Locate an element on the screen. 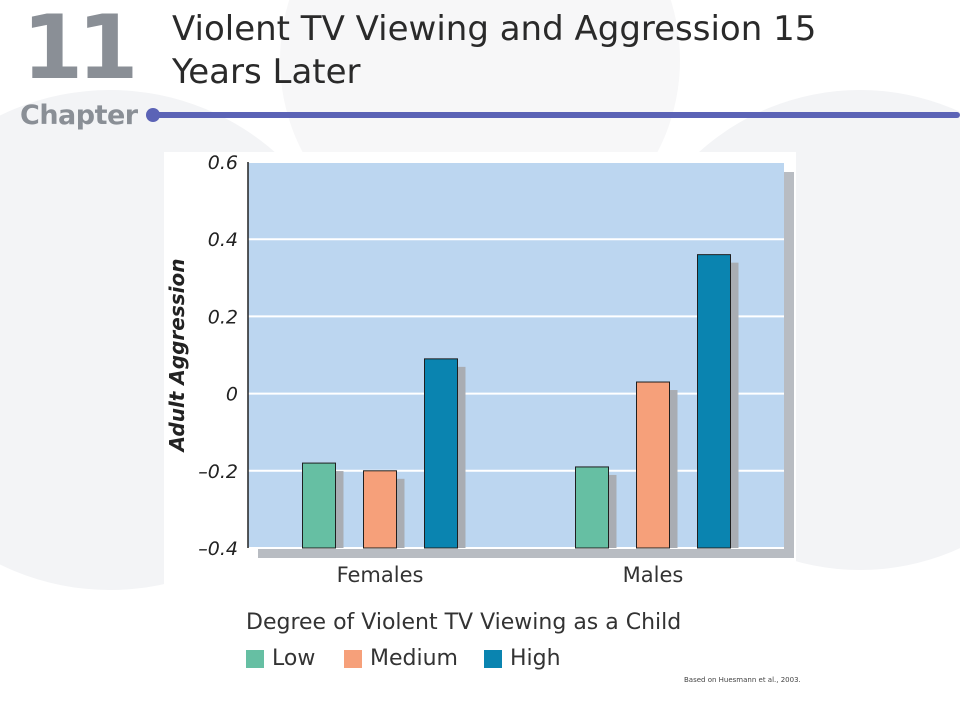  legend-swatch-high is located at coordinates (493, 658).